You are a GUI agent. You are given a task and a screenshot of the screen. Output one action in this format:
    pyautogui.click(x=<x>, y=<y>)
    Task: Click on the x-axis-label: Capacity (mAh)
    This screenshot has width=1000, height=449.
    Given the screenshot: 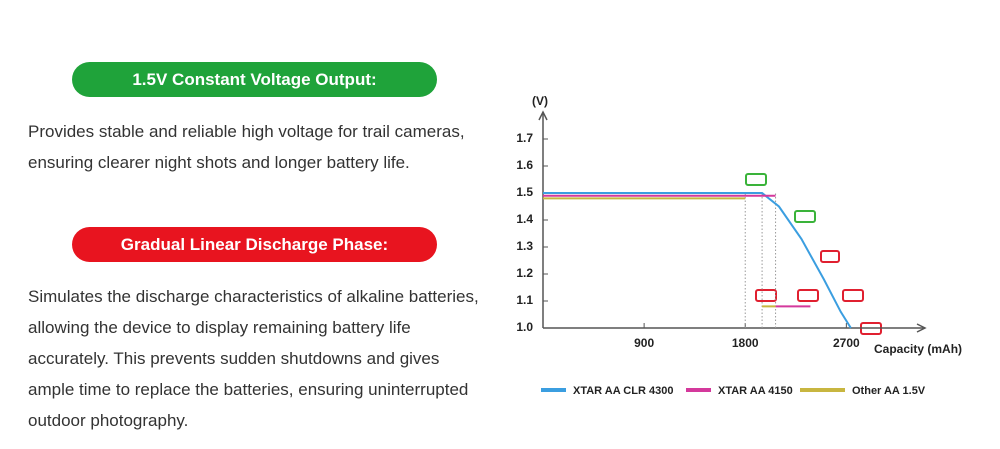 What is the action you would take?
    pyautogui.click(x=918, y=349)
    